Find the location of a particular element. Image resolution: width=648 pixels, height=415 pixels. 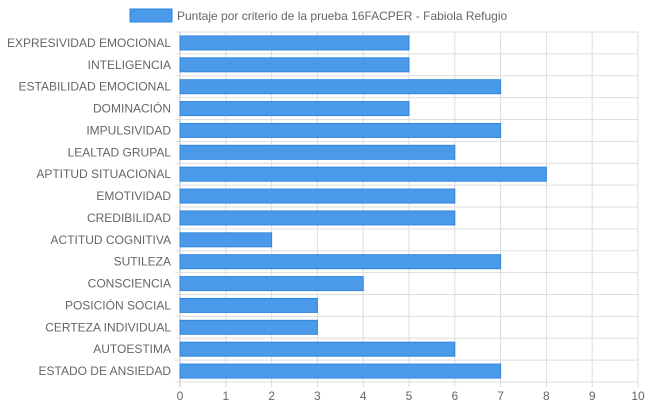

category-label: CONSCIENCIA is located at coordinates (129, 284).